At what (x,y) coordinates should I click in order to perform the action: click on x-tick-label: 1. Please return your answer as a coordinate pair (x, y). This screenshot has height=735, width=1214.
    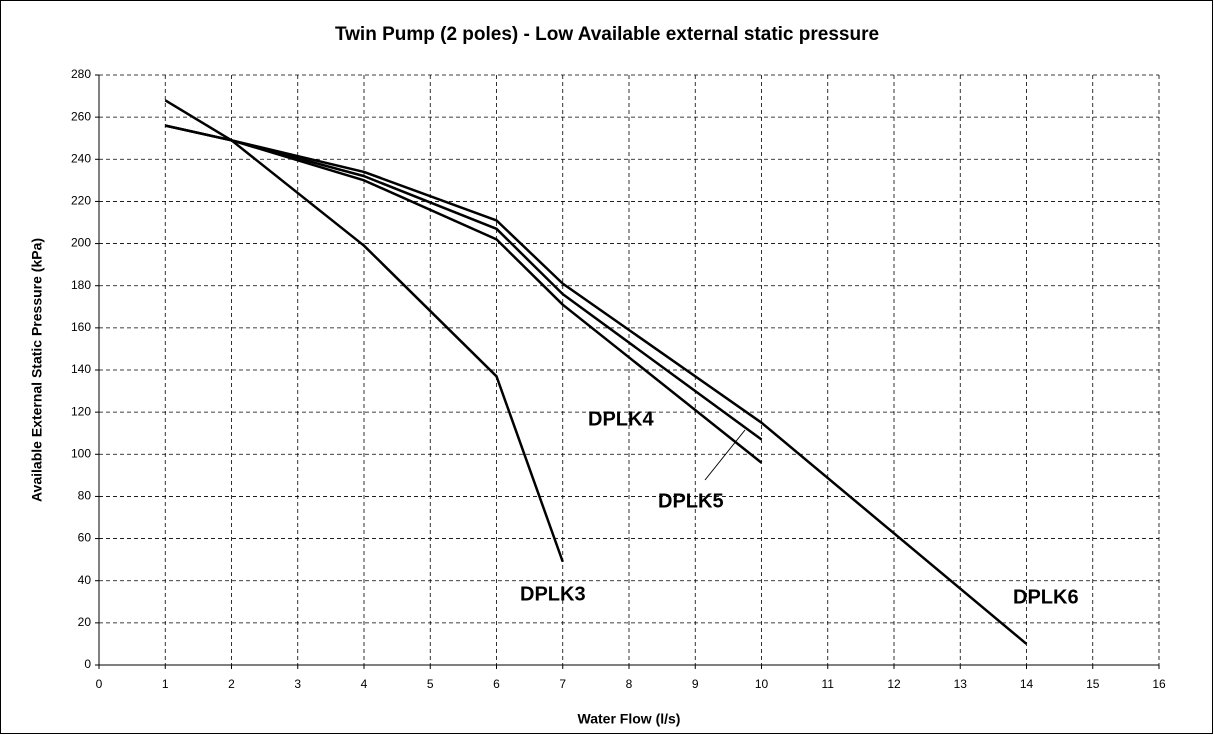
    Looking at the image, I should click on (165, 684).